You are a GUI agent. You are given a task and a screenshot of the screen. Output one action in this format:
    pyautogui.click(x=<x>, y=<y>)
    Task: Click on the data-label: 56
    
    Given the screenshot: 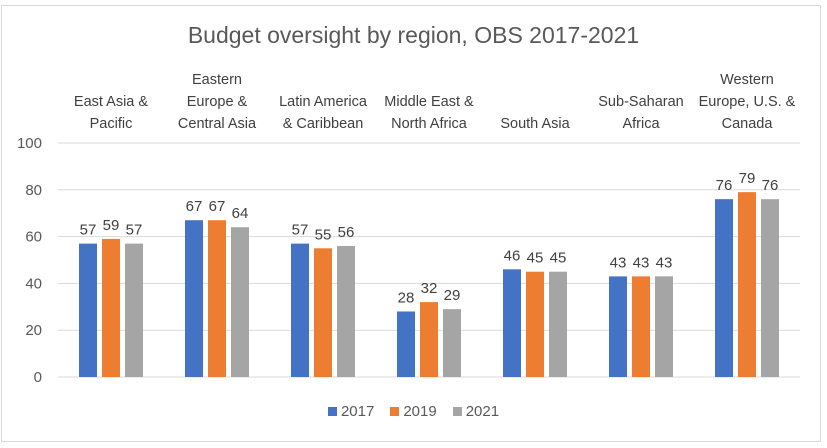 What is the action you would take?
    pyautogui.click(x=346, y=232)
    